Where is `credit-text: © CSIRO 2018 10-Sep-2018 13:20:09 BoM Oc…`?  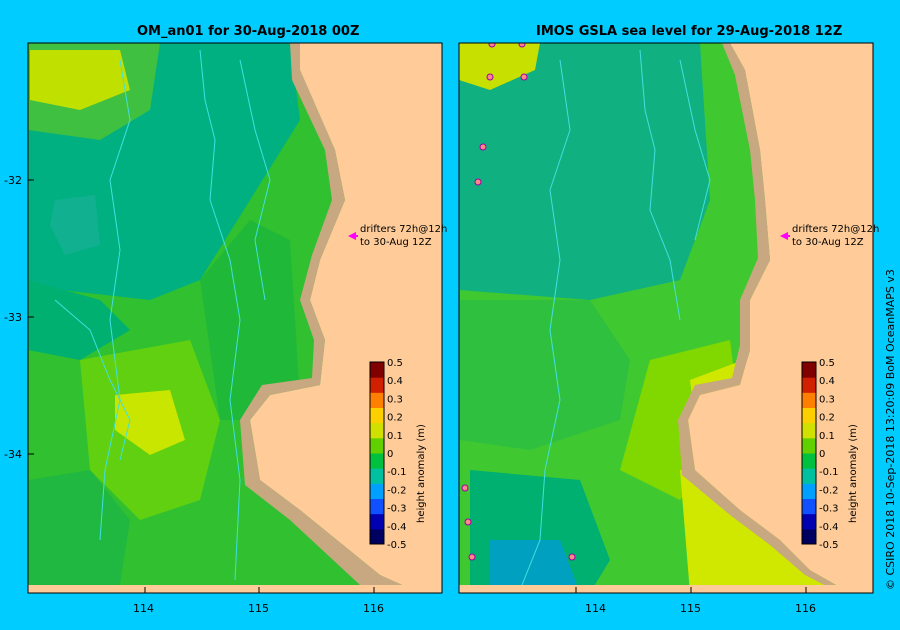 credit-text: © CSIRO 2018 10-Sep-2018 13:20:09 BoM Oc… is located at coordinates (890, 429).